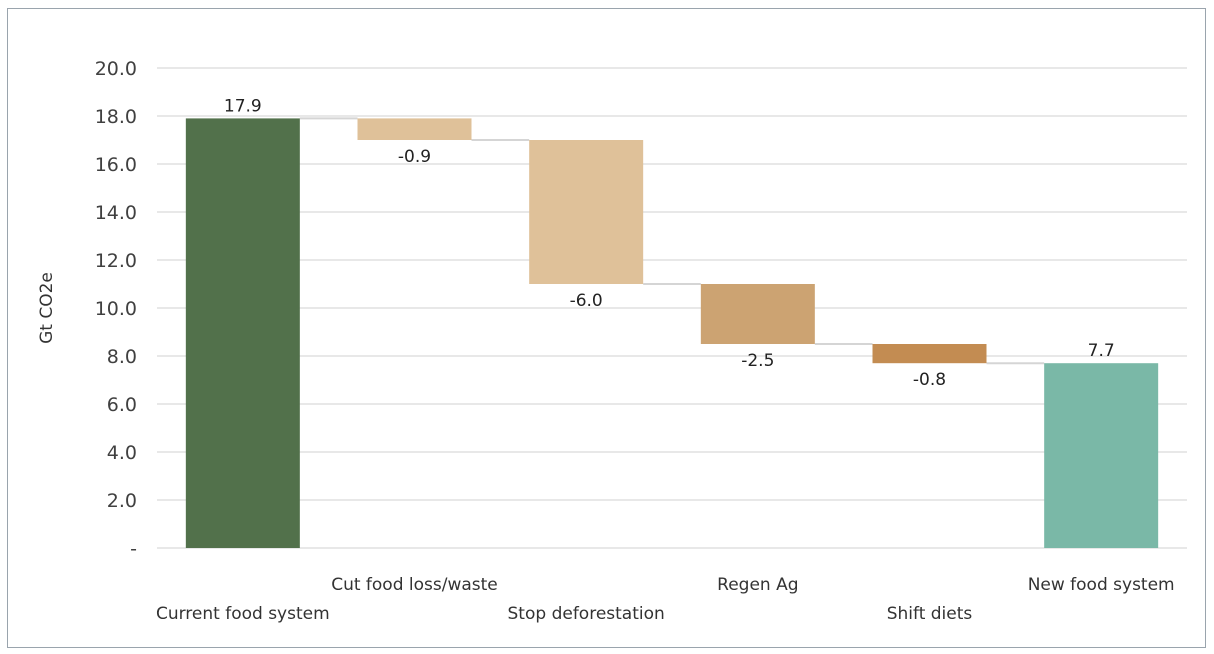 The height and width of the screenshot is (654, 1214). What do you see at coordinates (757, 361) in the screenshot?
I see `data-label: -2.5` at bounding box center [757, 361].